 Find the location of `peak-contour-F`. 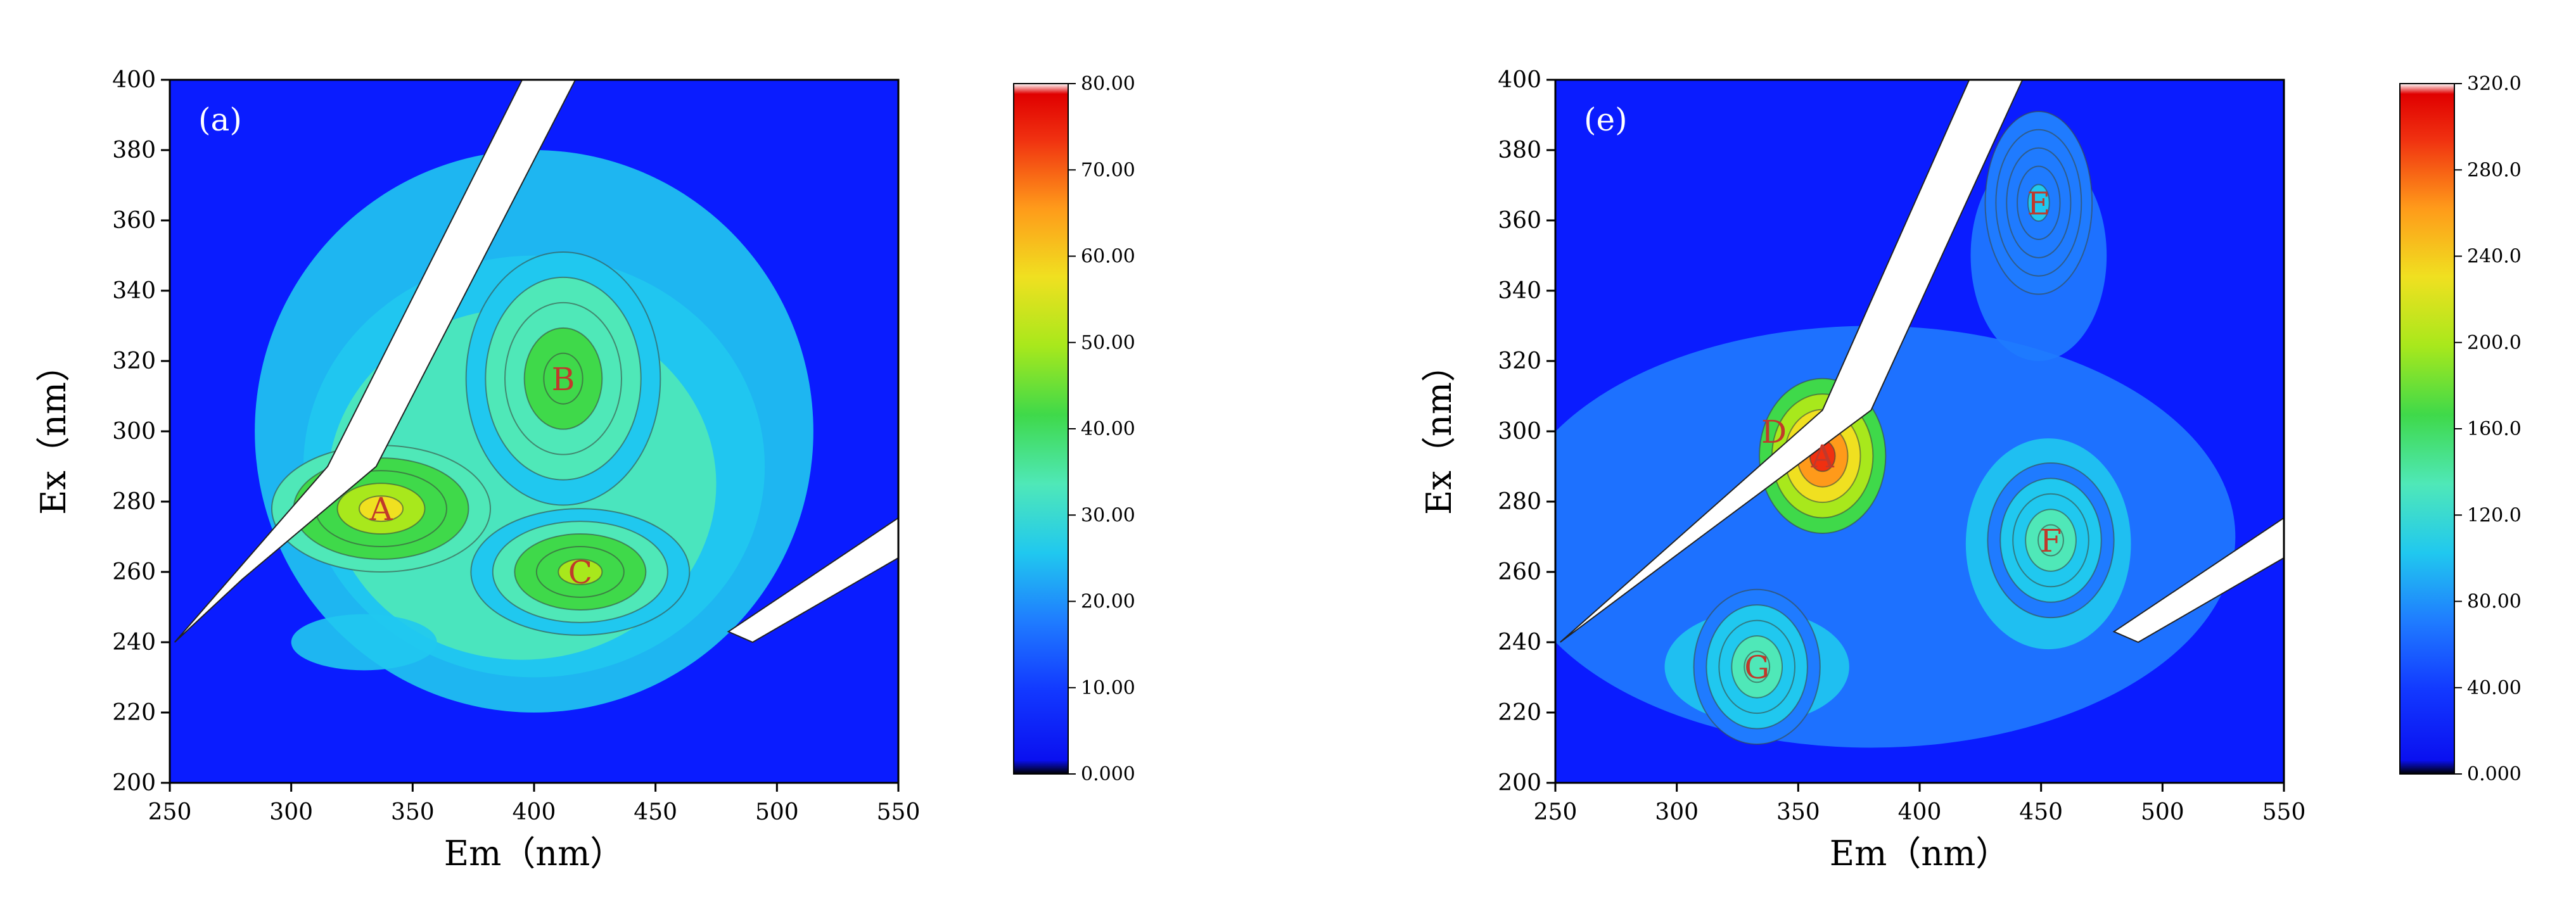

peak-contour-F is located at coordinates (2050, 540).